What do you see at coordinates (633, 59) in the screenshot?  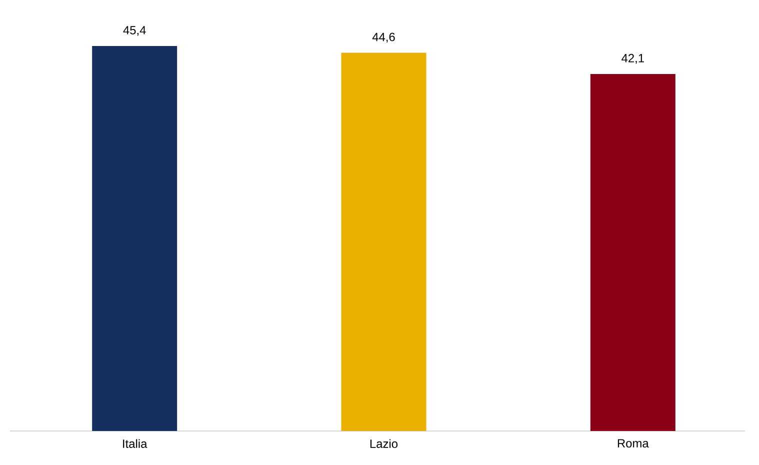 I see `data-label: 42,1` at bounding box center [633, 59].